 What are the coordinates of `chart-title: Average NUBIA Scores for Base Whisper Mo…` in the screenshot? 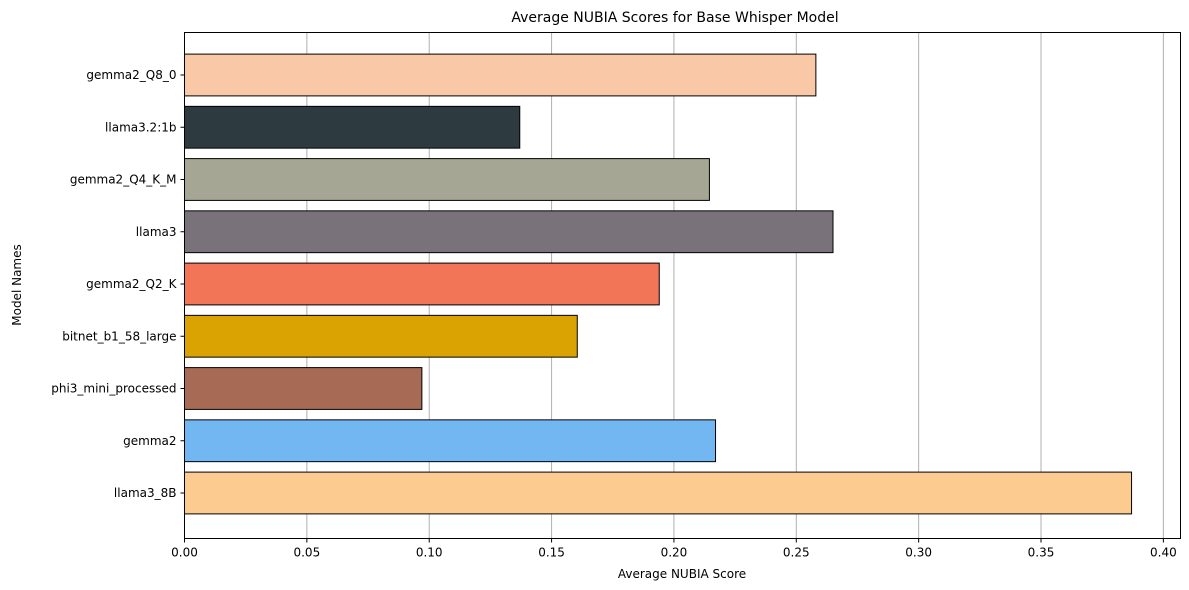 It's located at (674, 18).